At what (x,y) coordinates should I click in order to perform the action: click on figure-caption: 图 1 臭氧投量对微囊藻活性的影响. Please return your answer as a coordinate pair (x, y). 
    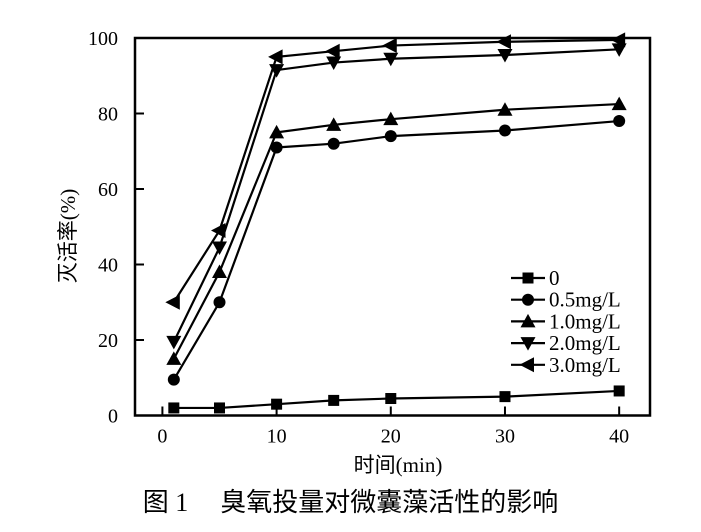
    Looking at the image, I should click on (350, 503).